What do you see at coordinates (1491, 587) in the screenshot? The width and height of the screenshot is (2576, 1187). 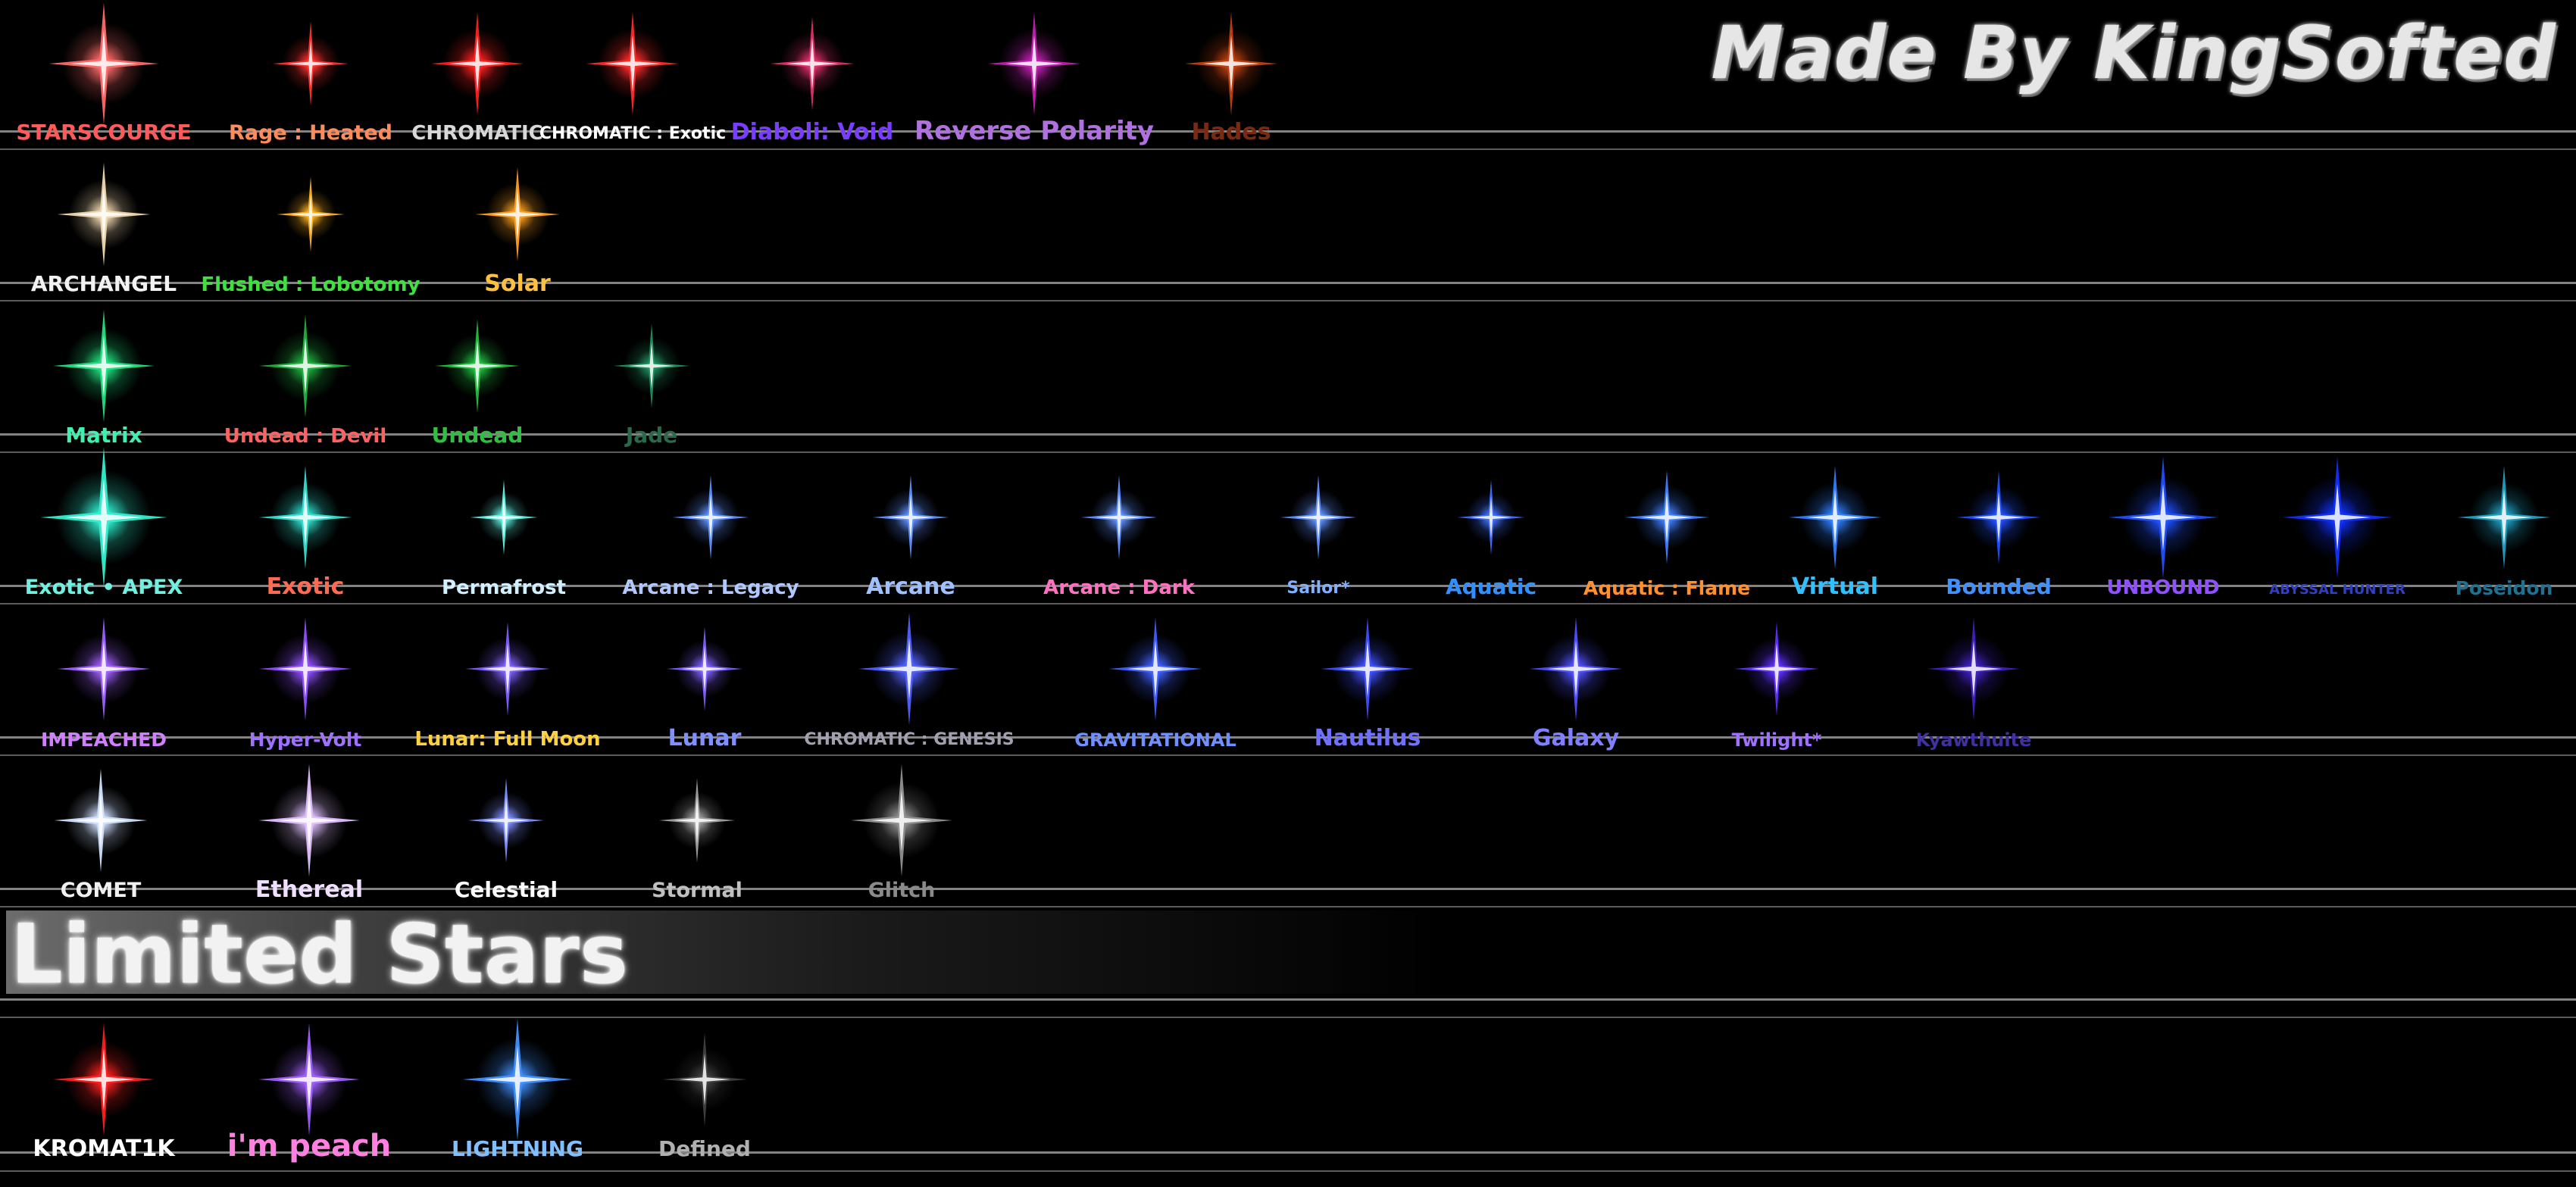 I see `star-label: Aquatic` at bounding box center [1491, 587].